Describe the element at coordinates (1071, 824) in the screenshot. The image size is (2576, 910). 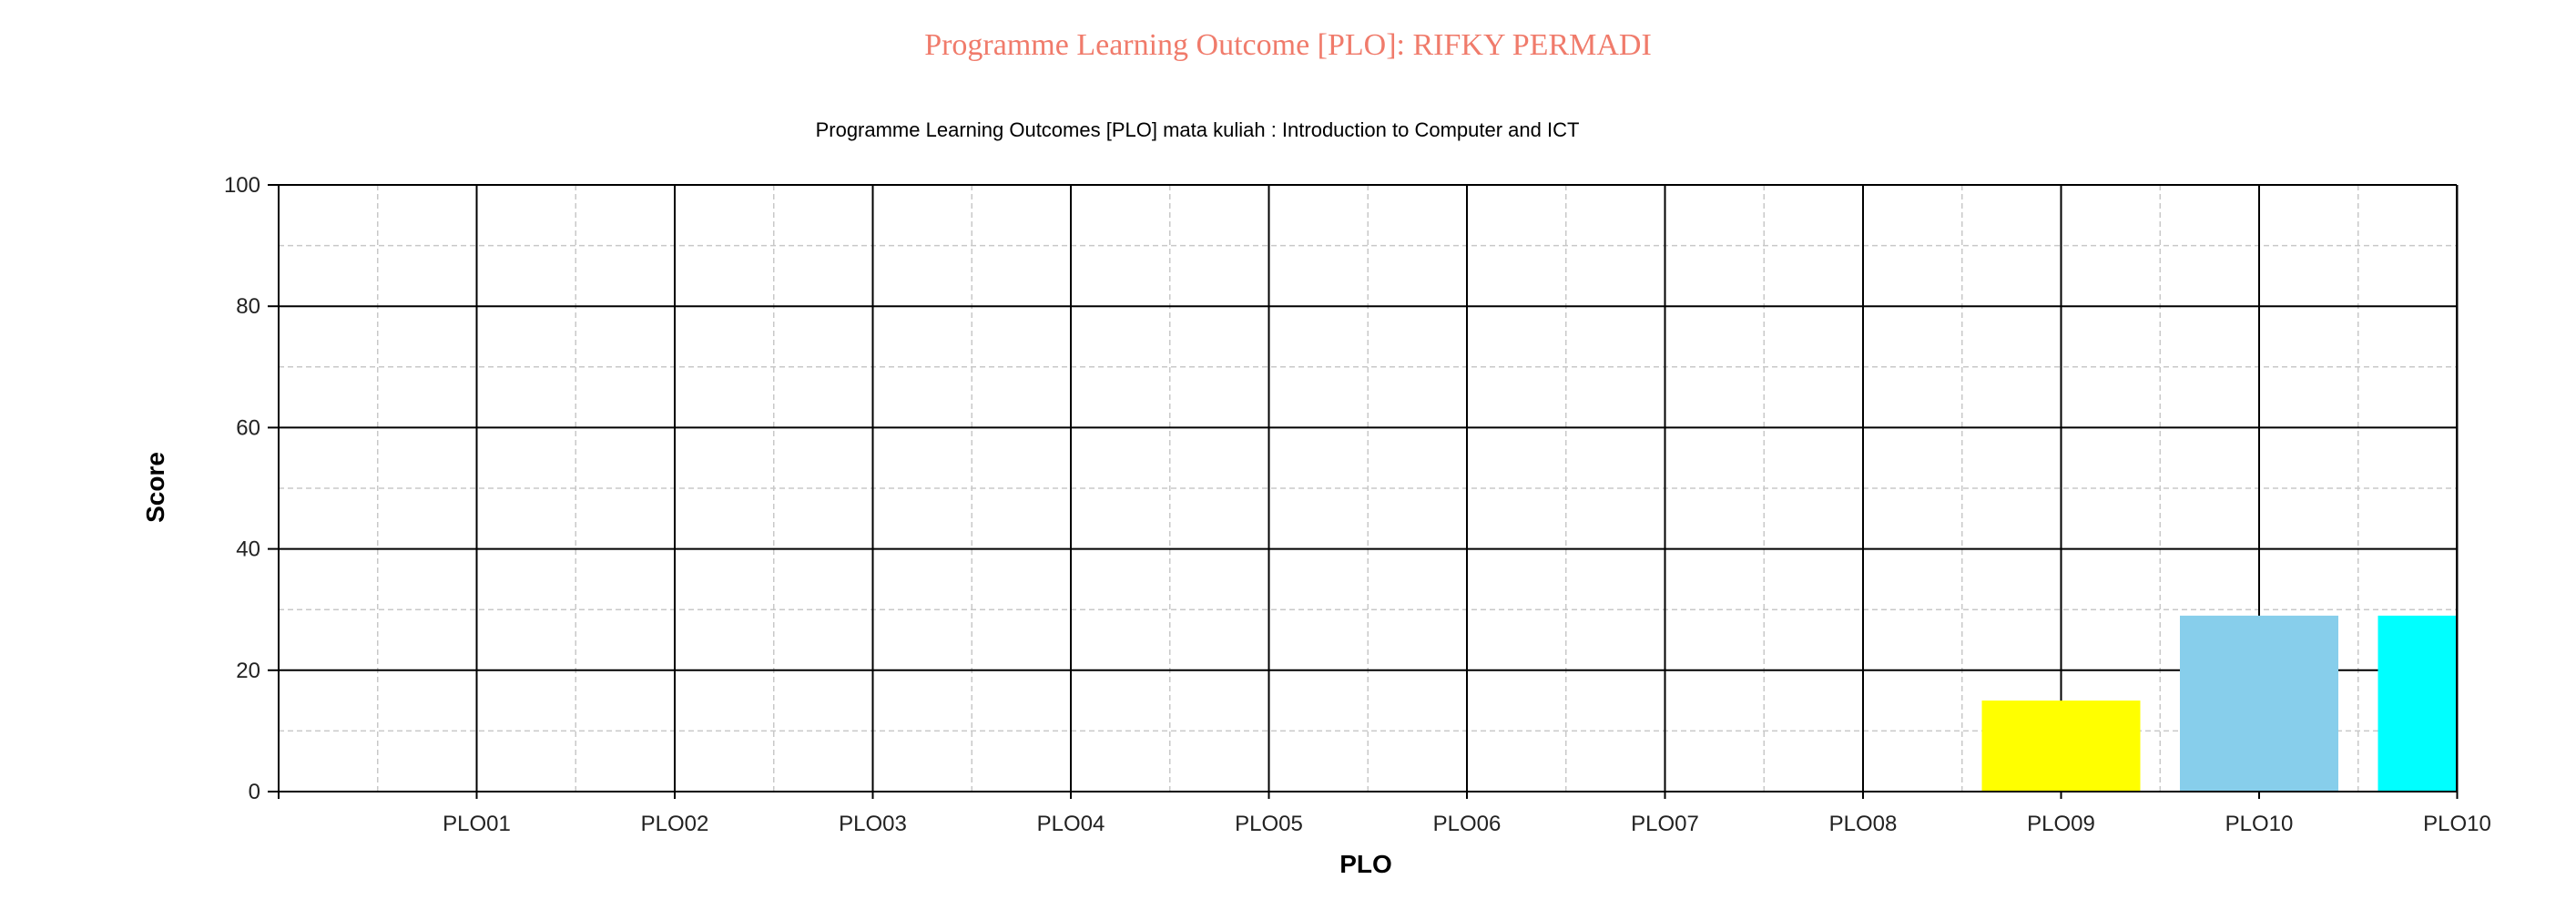
I see `x-tick-label: PLO04` at that location.